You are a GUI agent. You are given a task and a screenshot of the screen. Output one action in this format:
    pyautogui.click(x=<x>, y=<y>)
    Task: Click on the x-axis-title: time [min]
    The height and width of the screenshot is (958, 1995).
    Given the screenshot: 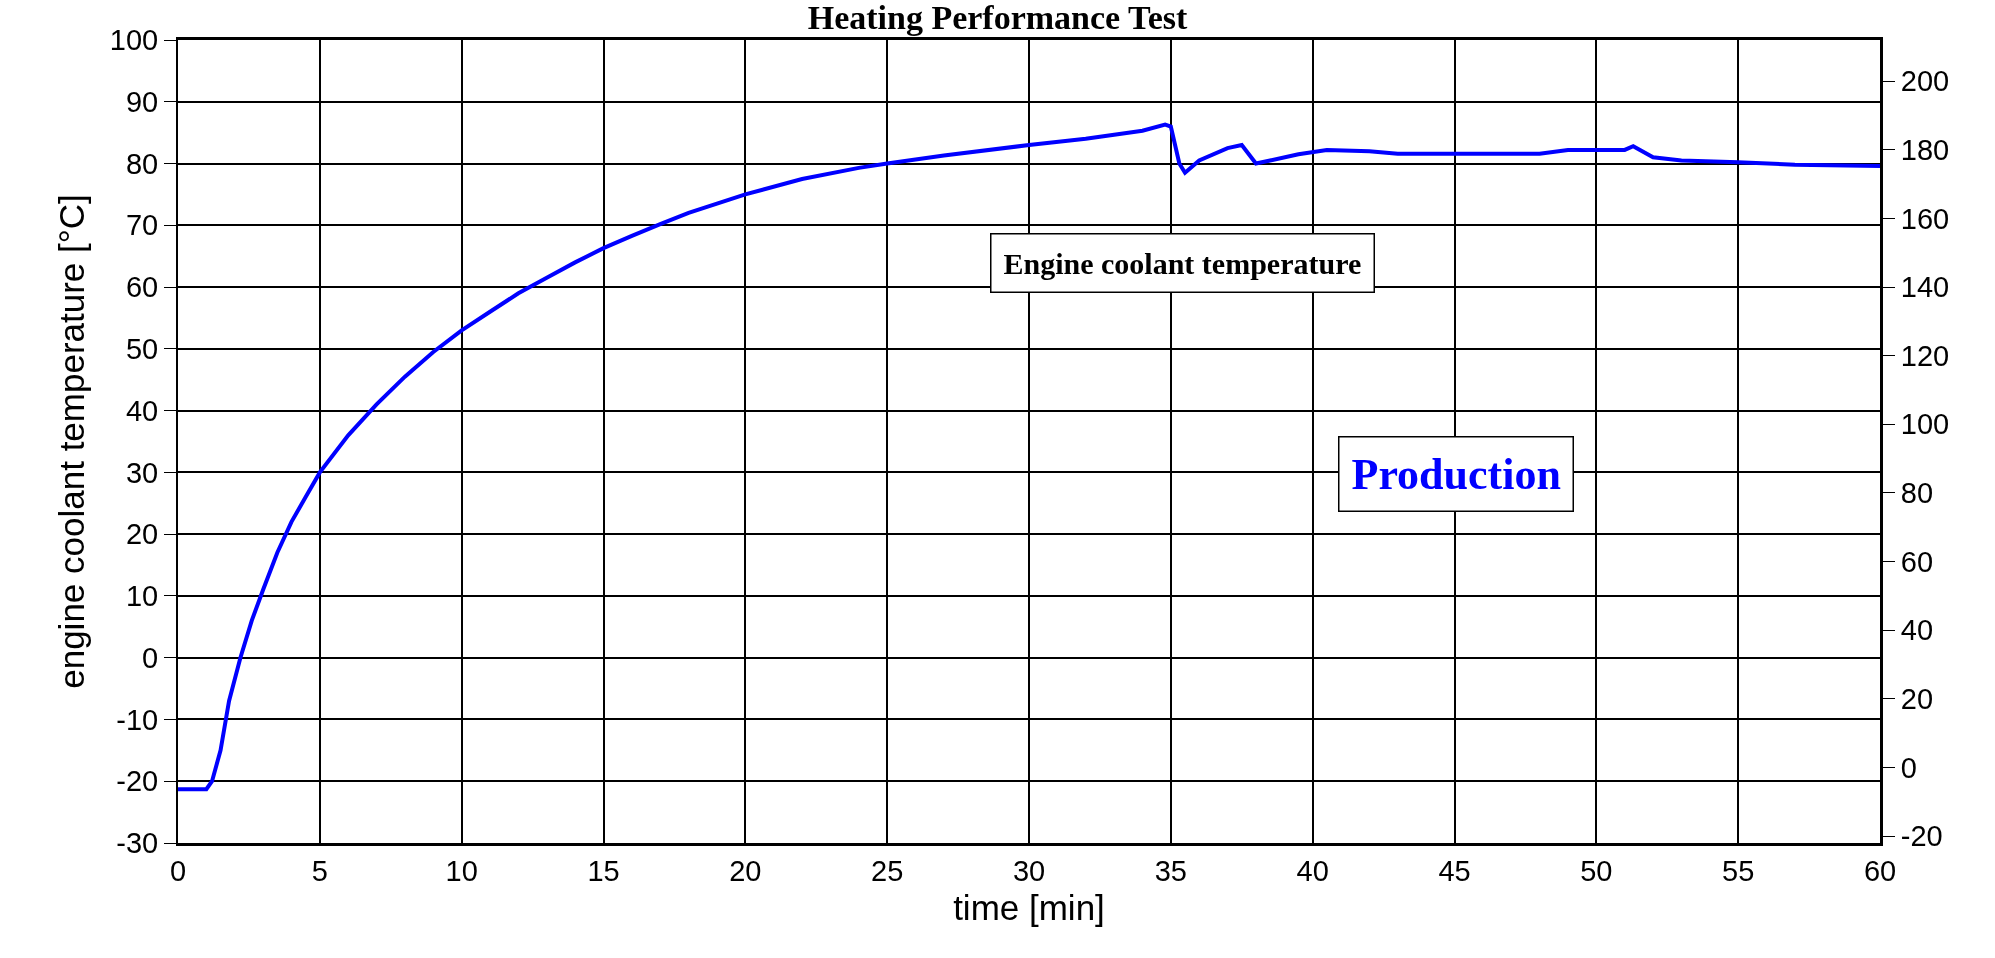 What is the action you would take?
    pyautogui.click(x=1029, y=907)
    